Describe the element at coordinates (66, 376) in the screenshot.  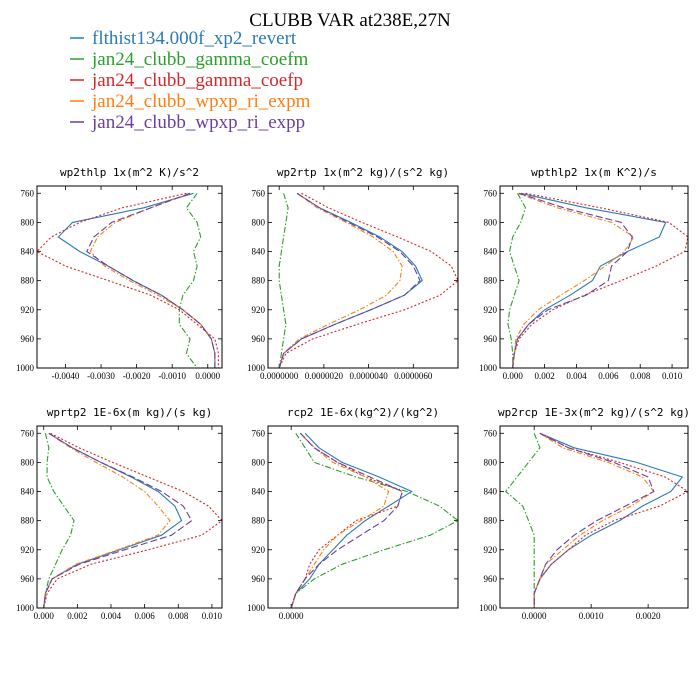
I see `x-tick-label: -0.0040` at that location.